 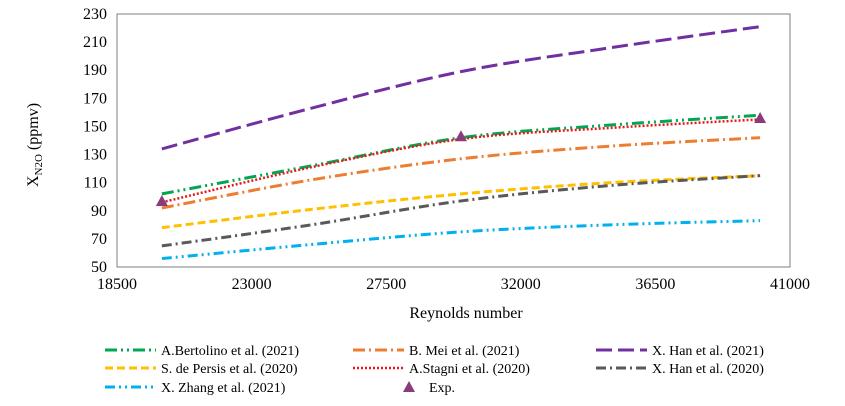 What do you see at coordinates (521, 284) in the screenshot?
I see `x-tick-label: 32000` at bounding box center [521, 284].